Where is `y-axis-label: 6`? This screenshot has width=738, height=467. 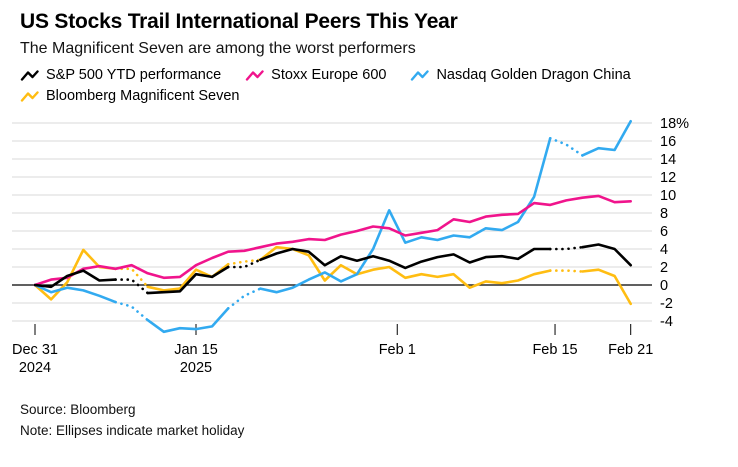 y-axis-label: 6 is located at coordinates (664, 232).